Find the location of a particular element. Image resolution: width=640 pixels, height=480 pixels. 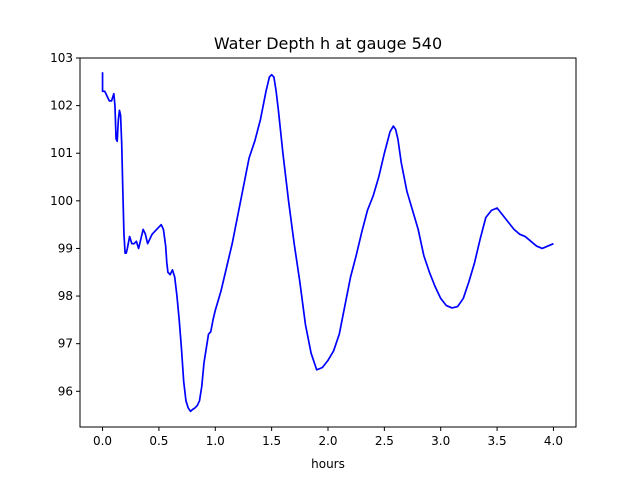

x-tick-label: 0.5 is located at coordinates (158, 441).